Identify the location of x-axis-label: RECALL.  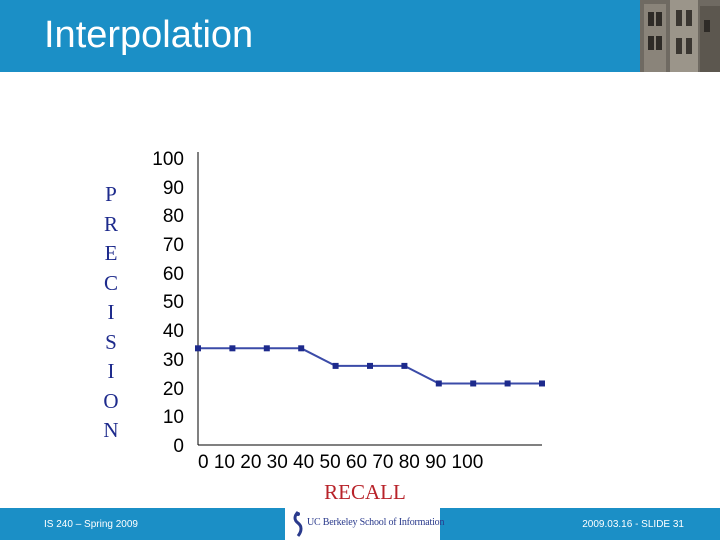
(365, 492).